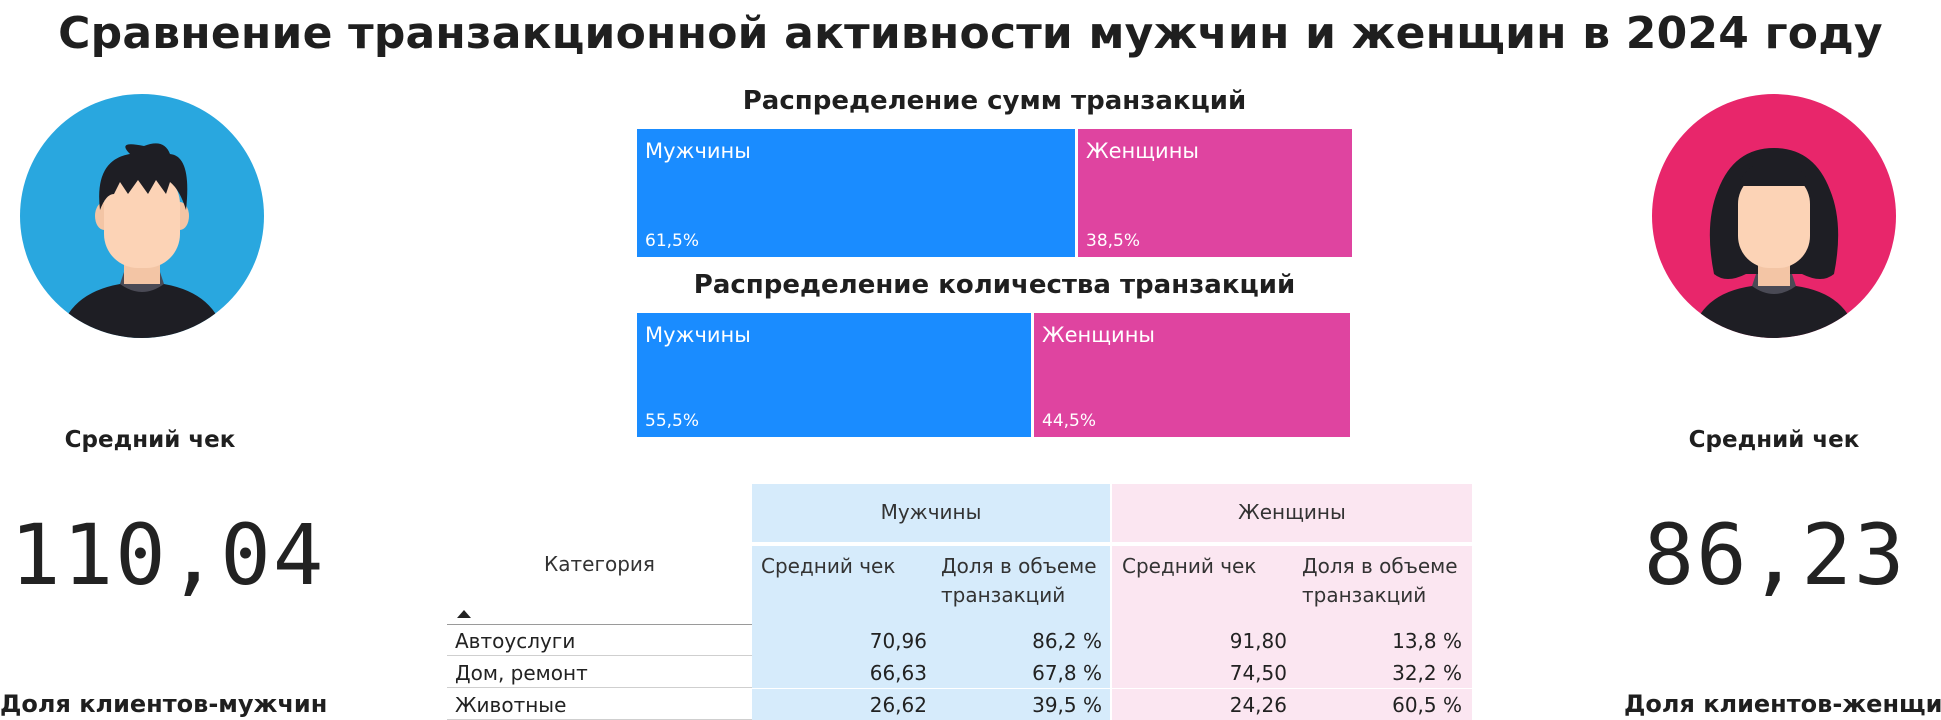 The width and height of the screenshot is (1941, 720). Describe the element at coordinates (1775, 555) in the screenshot. I see `female-avg-check-value: 86,23` at that location.